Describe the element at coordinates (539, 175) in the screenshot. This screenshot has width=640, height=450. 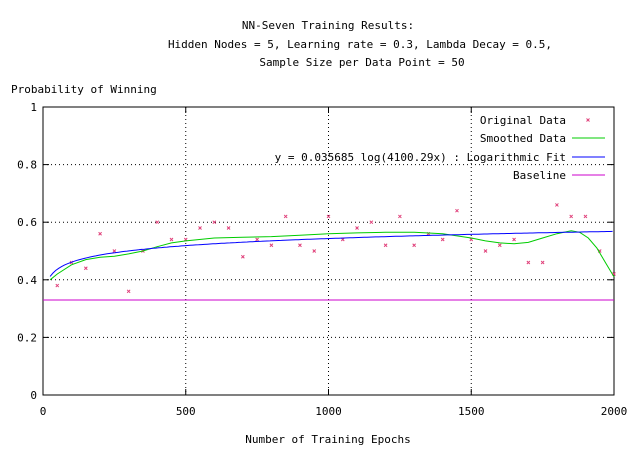
I see `legend-label: Baseline` at that location.